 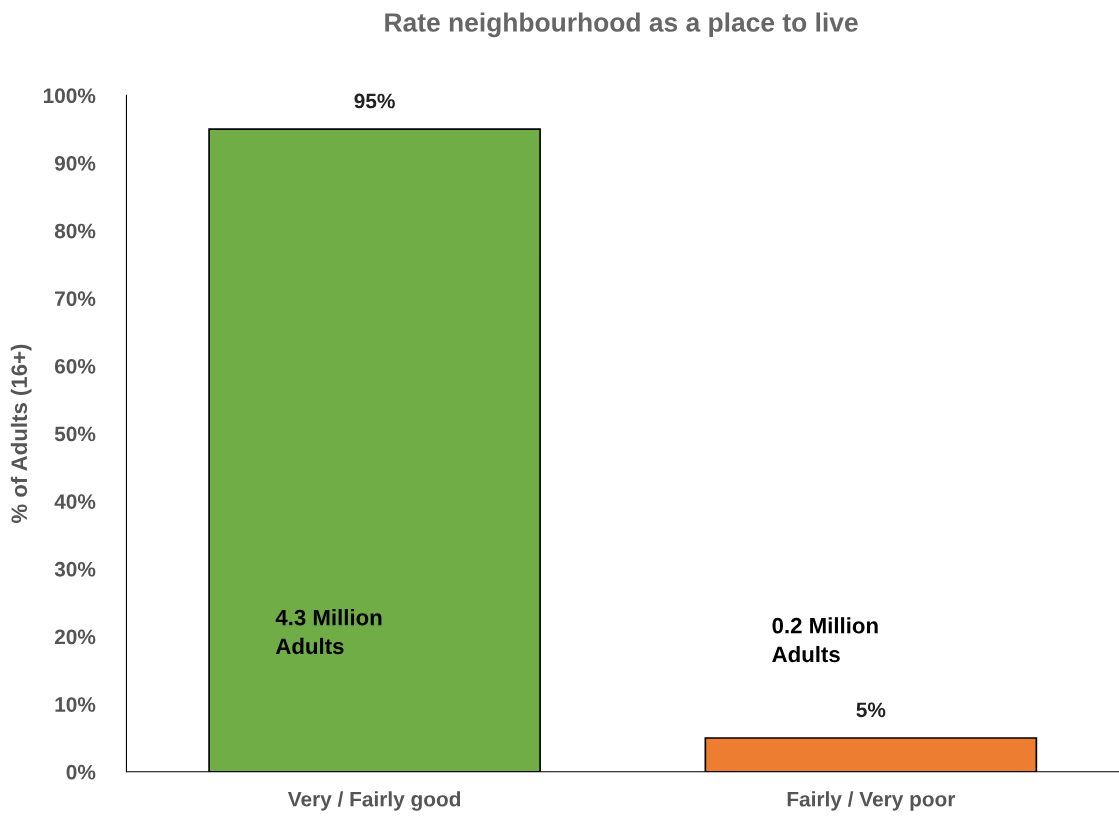 I want to click on y-tick-label: 0%, so click(x=81, y=772).